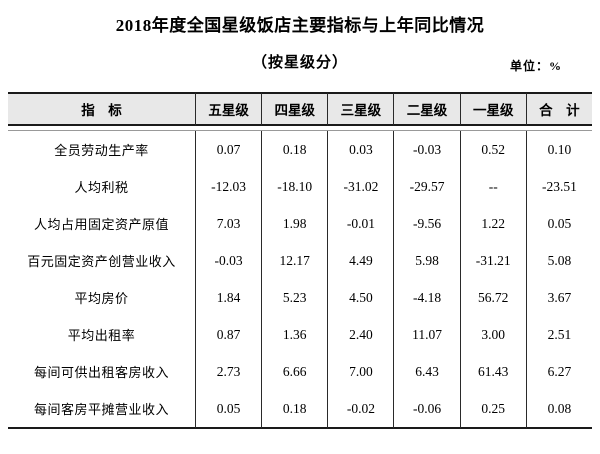  What do you see at coordinates (558, 149) in the screenshot?
I see `value-cell: 0.10` at bounding box center [558, 149].